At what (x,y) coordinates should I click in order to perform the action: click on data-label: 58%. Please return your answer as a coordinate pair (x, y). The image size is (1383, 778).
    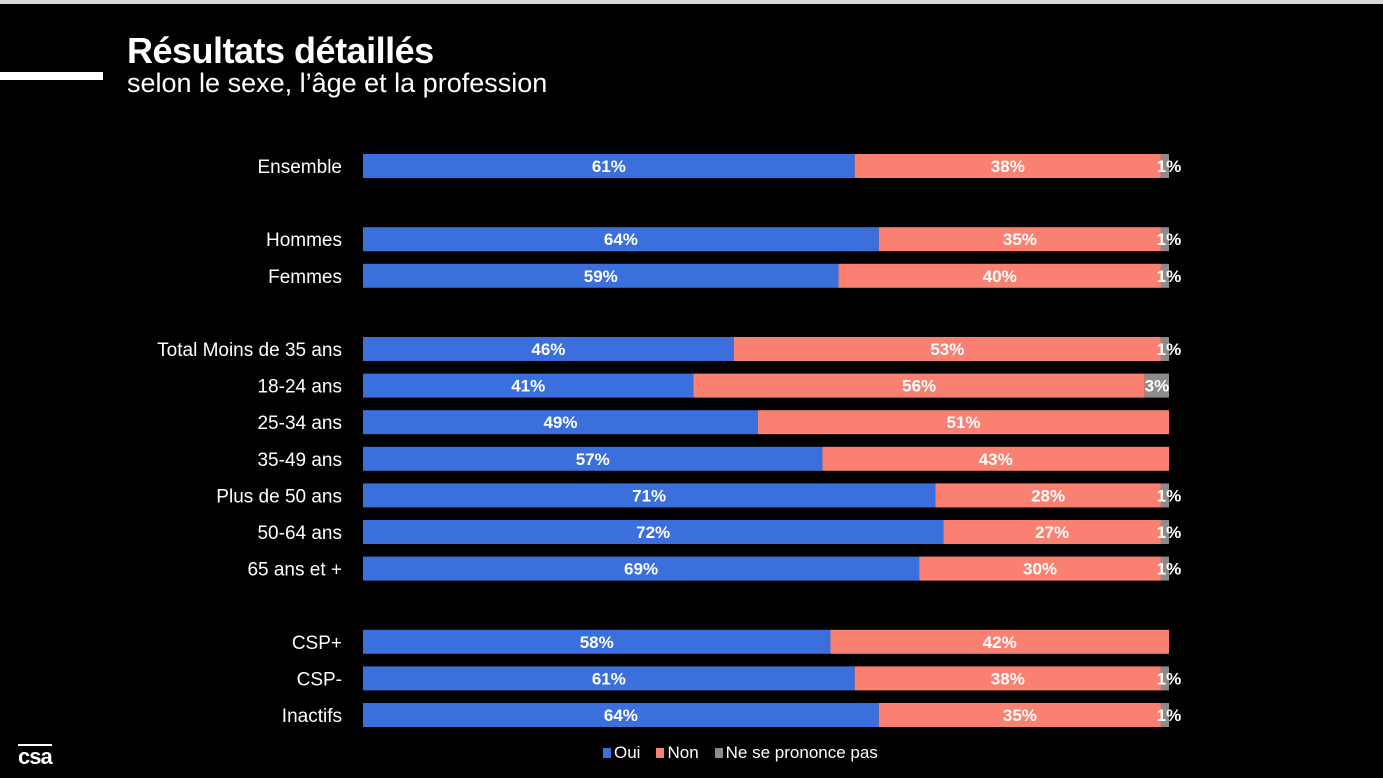
    Looking at the image, I should click on (597, 642).